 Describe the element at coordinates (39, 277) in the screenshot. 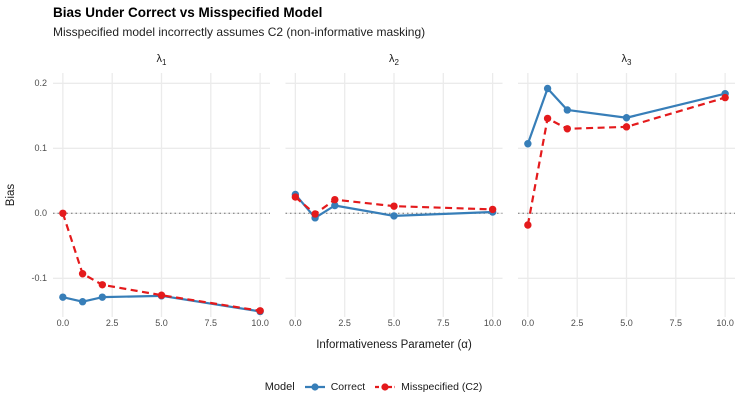

I see `y-tick-label: -0.1` at that location.